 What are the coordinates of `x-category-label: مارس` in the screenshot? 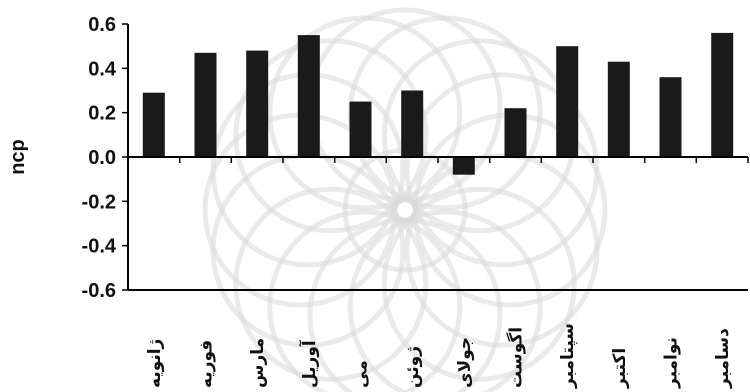 It's located at (258, 363).